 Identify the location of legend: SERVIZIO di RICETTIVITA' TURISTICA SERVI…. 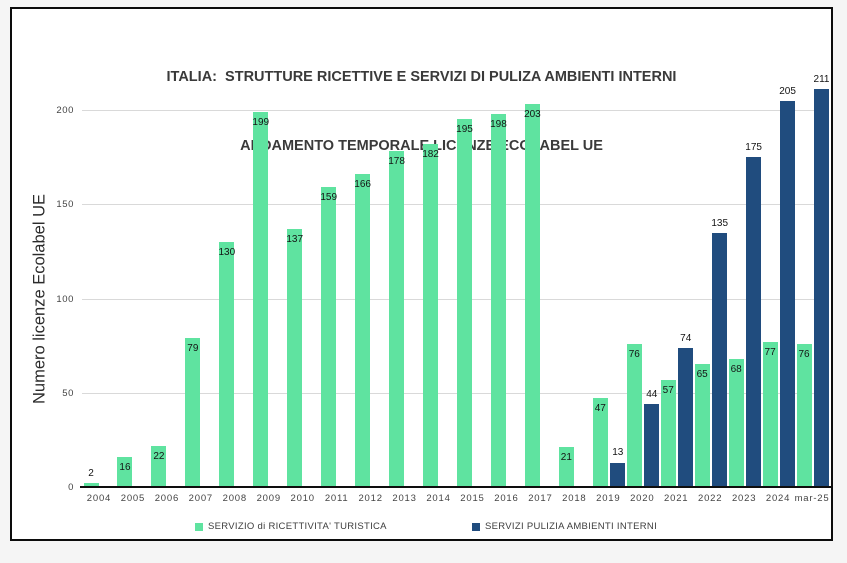
(421, 529).